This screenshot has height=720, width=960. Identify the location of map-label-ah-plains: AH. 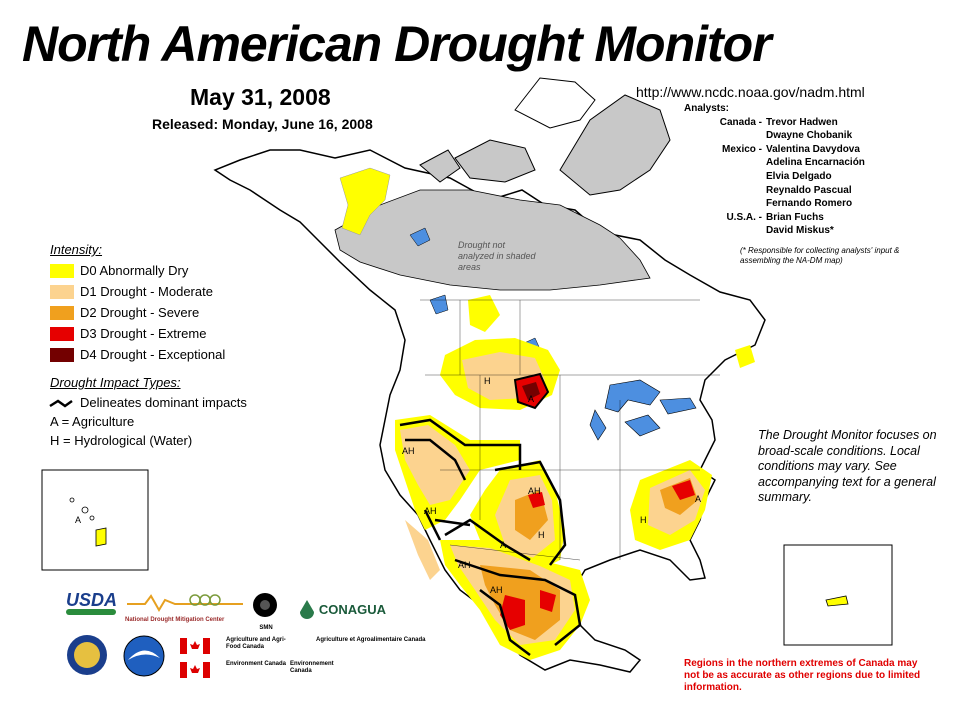
(534, 491).